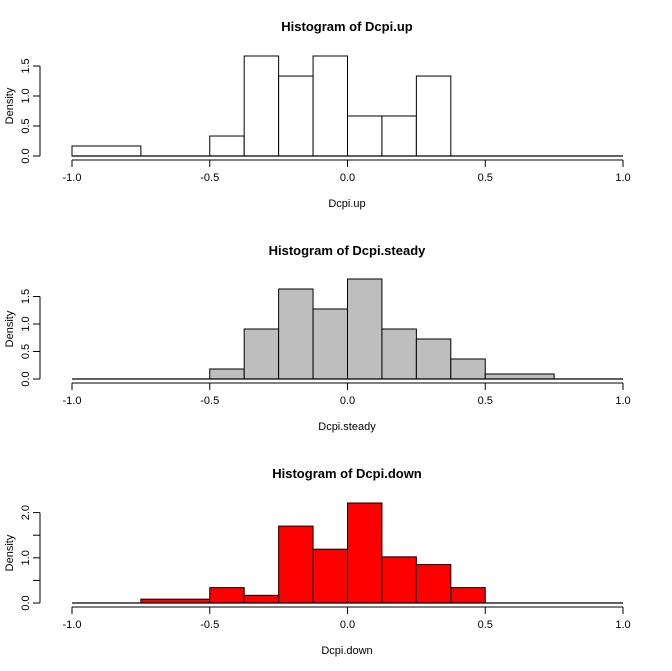 This screenshot has width=672, height=671. Describe the element at coordinates (347, 427) in the screenshot. I see `x-axis-label: Dcpi.steady` at that location.